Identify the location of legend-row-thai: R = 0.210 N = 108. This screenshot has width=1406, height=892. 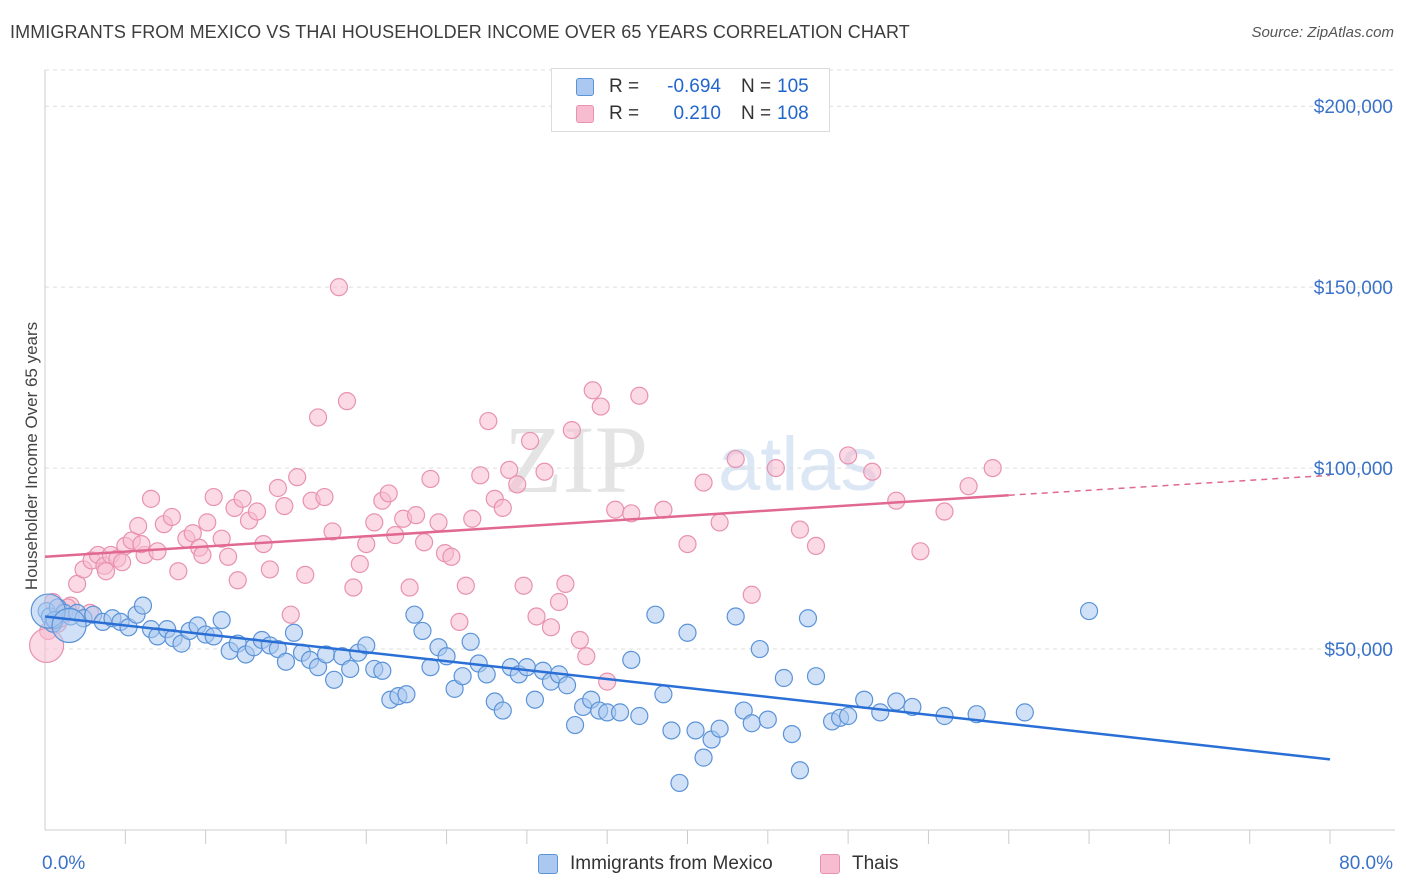
(692, 114).